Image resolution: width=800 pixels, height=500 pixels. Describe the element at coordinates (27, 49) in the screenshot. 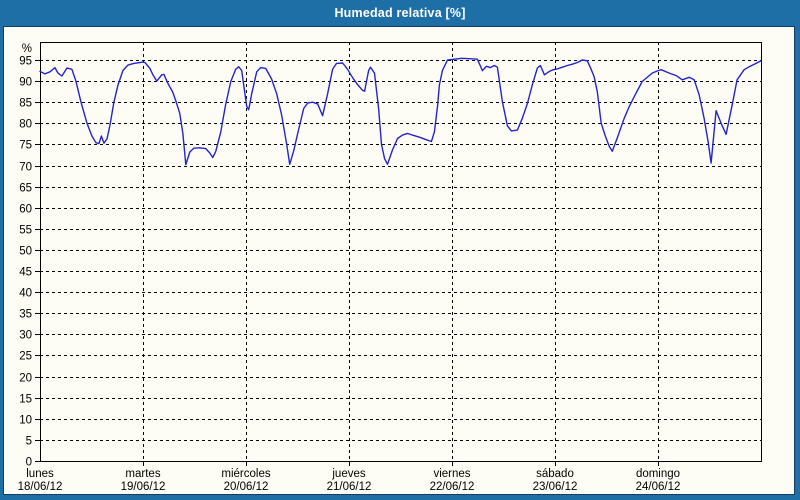

I see `y-axis-unit: %` at that location.